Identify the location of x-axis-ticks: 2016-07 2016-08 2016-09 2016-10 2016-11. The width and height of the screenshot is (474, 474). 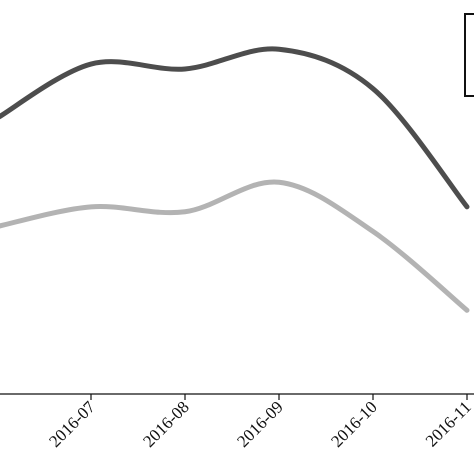
(259, 422).